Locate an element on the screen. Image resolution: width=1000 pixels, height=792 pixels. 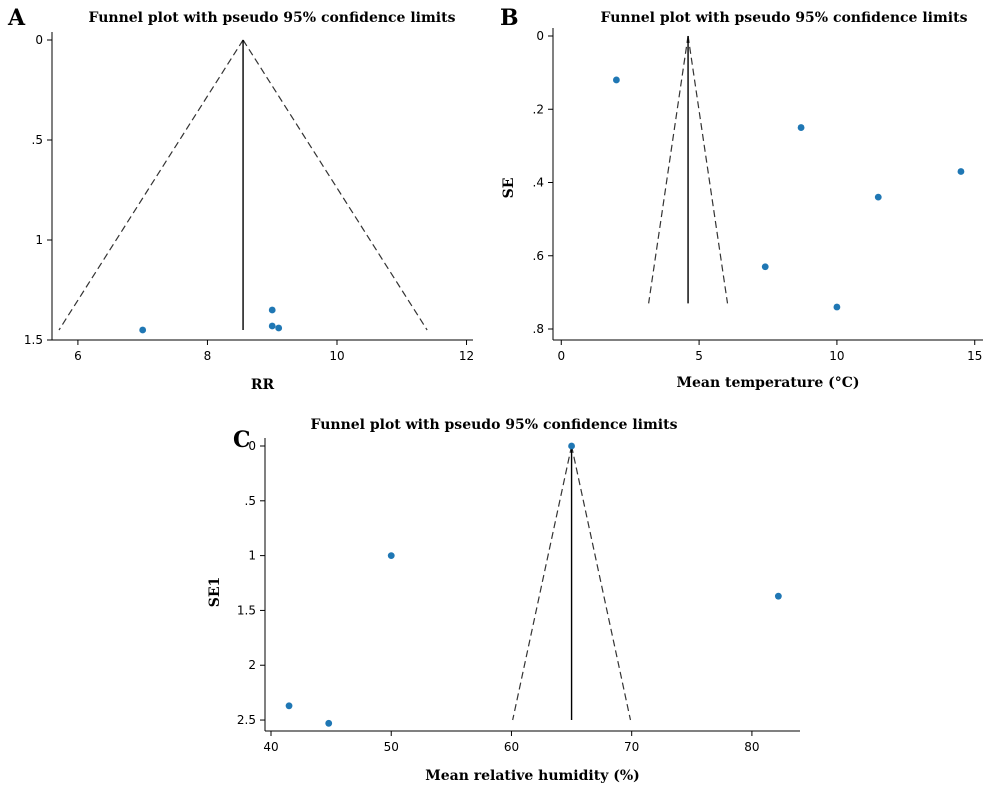
x-tick-label: 70 is located at coordinates (631, 747).